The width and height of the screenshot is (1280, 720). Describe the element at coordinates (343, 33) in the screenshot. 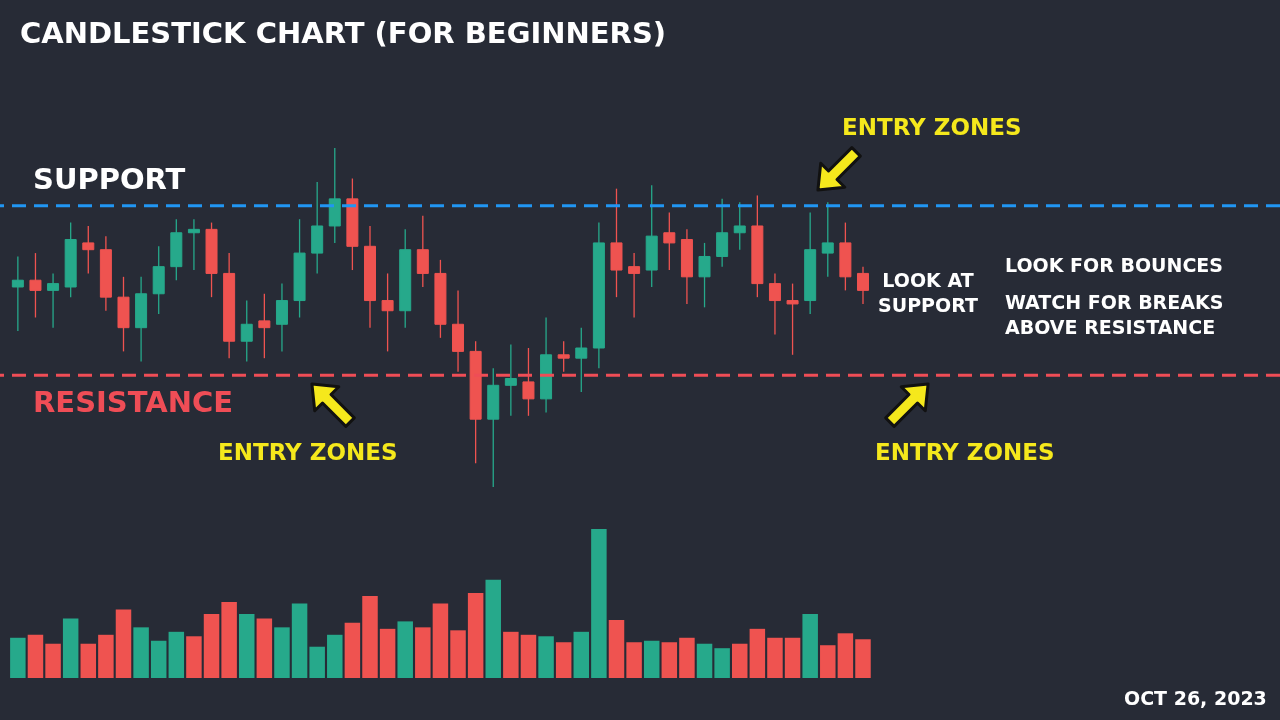

I see `chart-title: CANDLESTICK CHART (FOR BEGINNERS)` at that location.